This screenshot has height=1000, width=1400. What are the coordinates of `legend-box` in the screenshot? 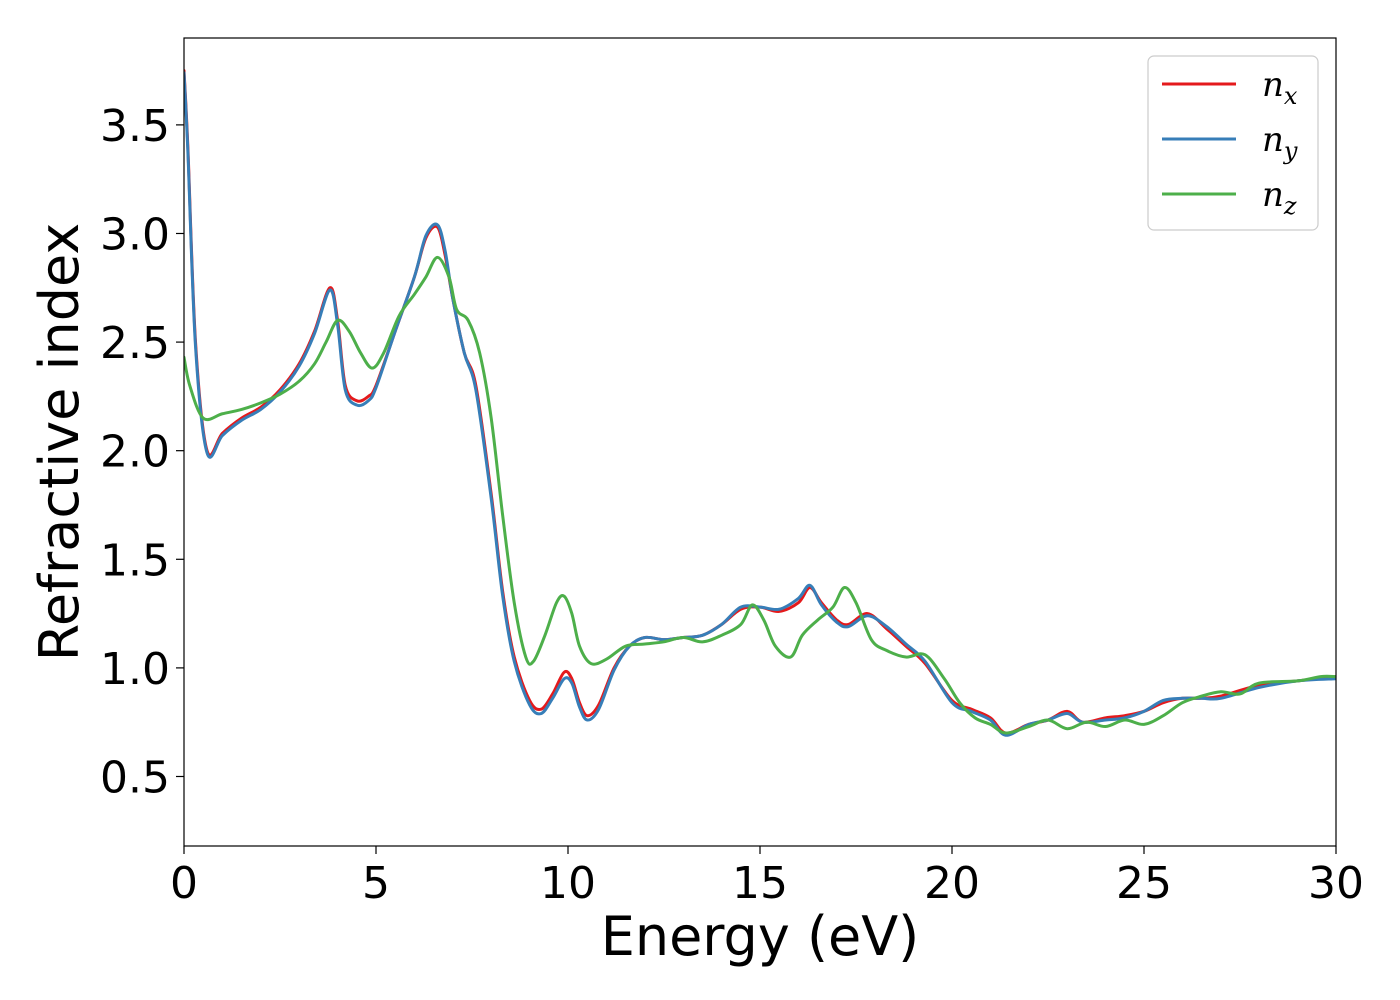 It's located at (1233, 143).